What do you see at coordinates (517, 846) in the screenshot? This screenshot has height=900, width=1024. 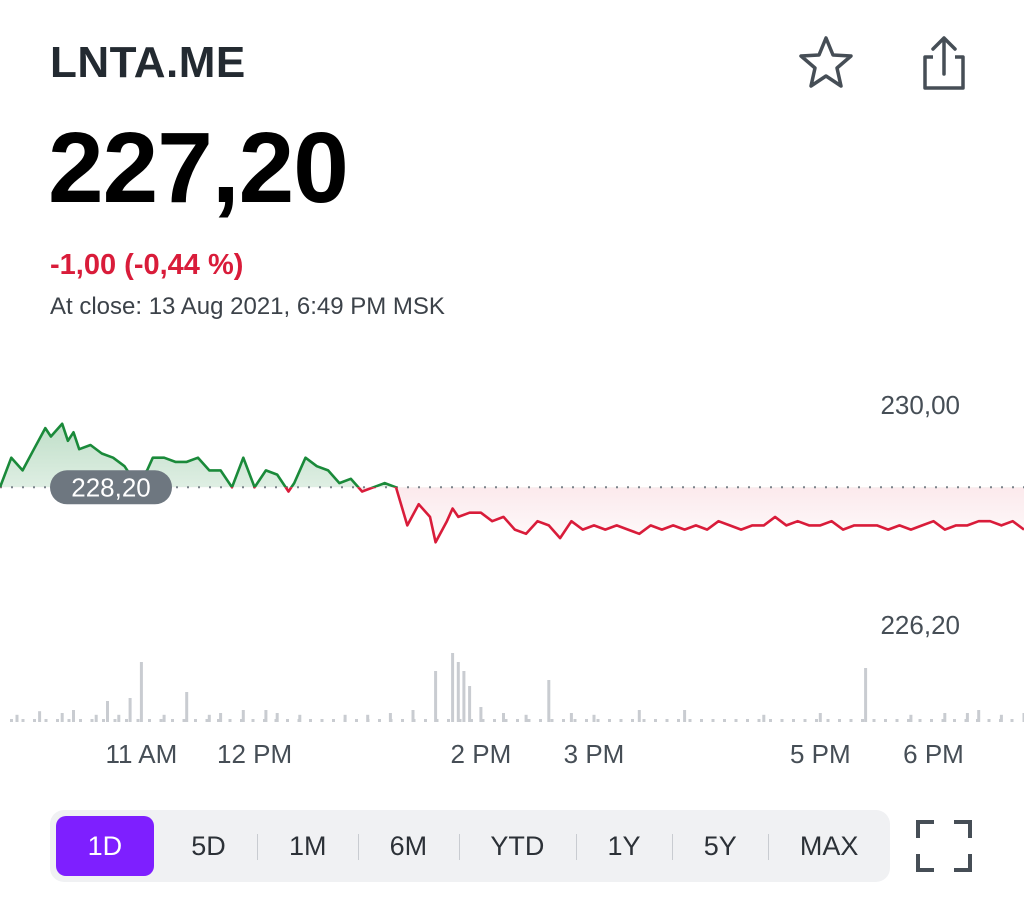 I see `range-button-ytd: YTD` at bounding box center [517, 846].